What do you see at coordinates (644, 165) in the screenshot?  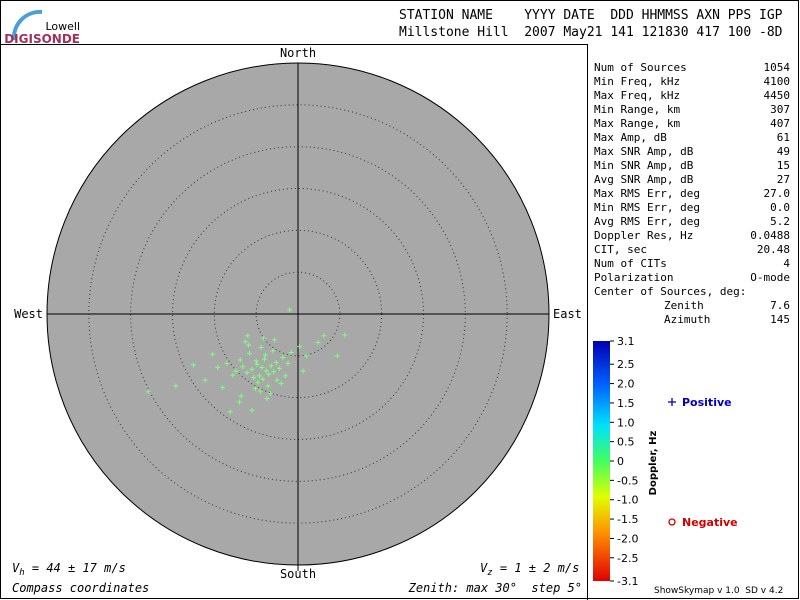 I see `stat-label: Min SNR Amp, dB` at bounding box center [644, 165].